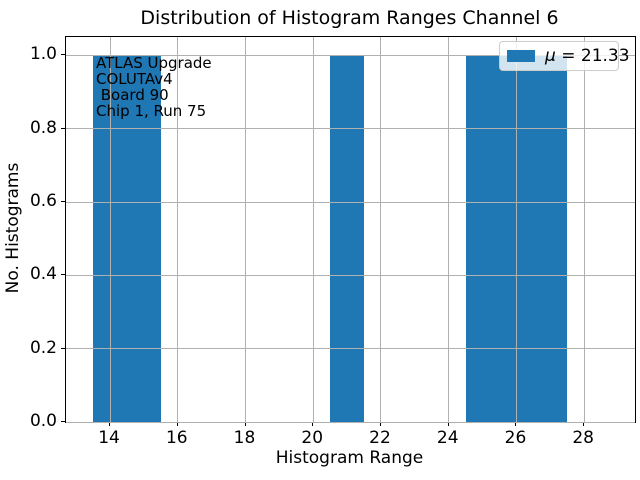  I want to click on x-tick-label: 22, so click(380, 438).